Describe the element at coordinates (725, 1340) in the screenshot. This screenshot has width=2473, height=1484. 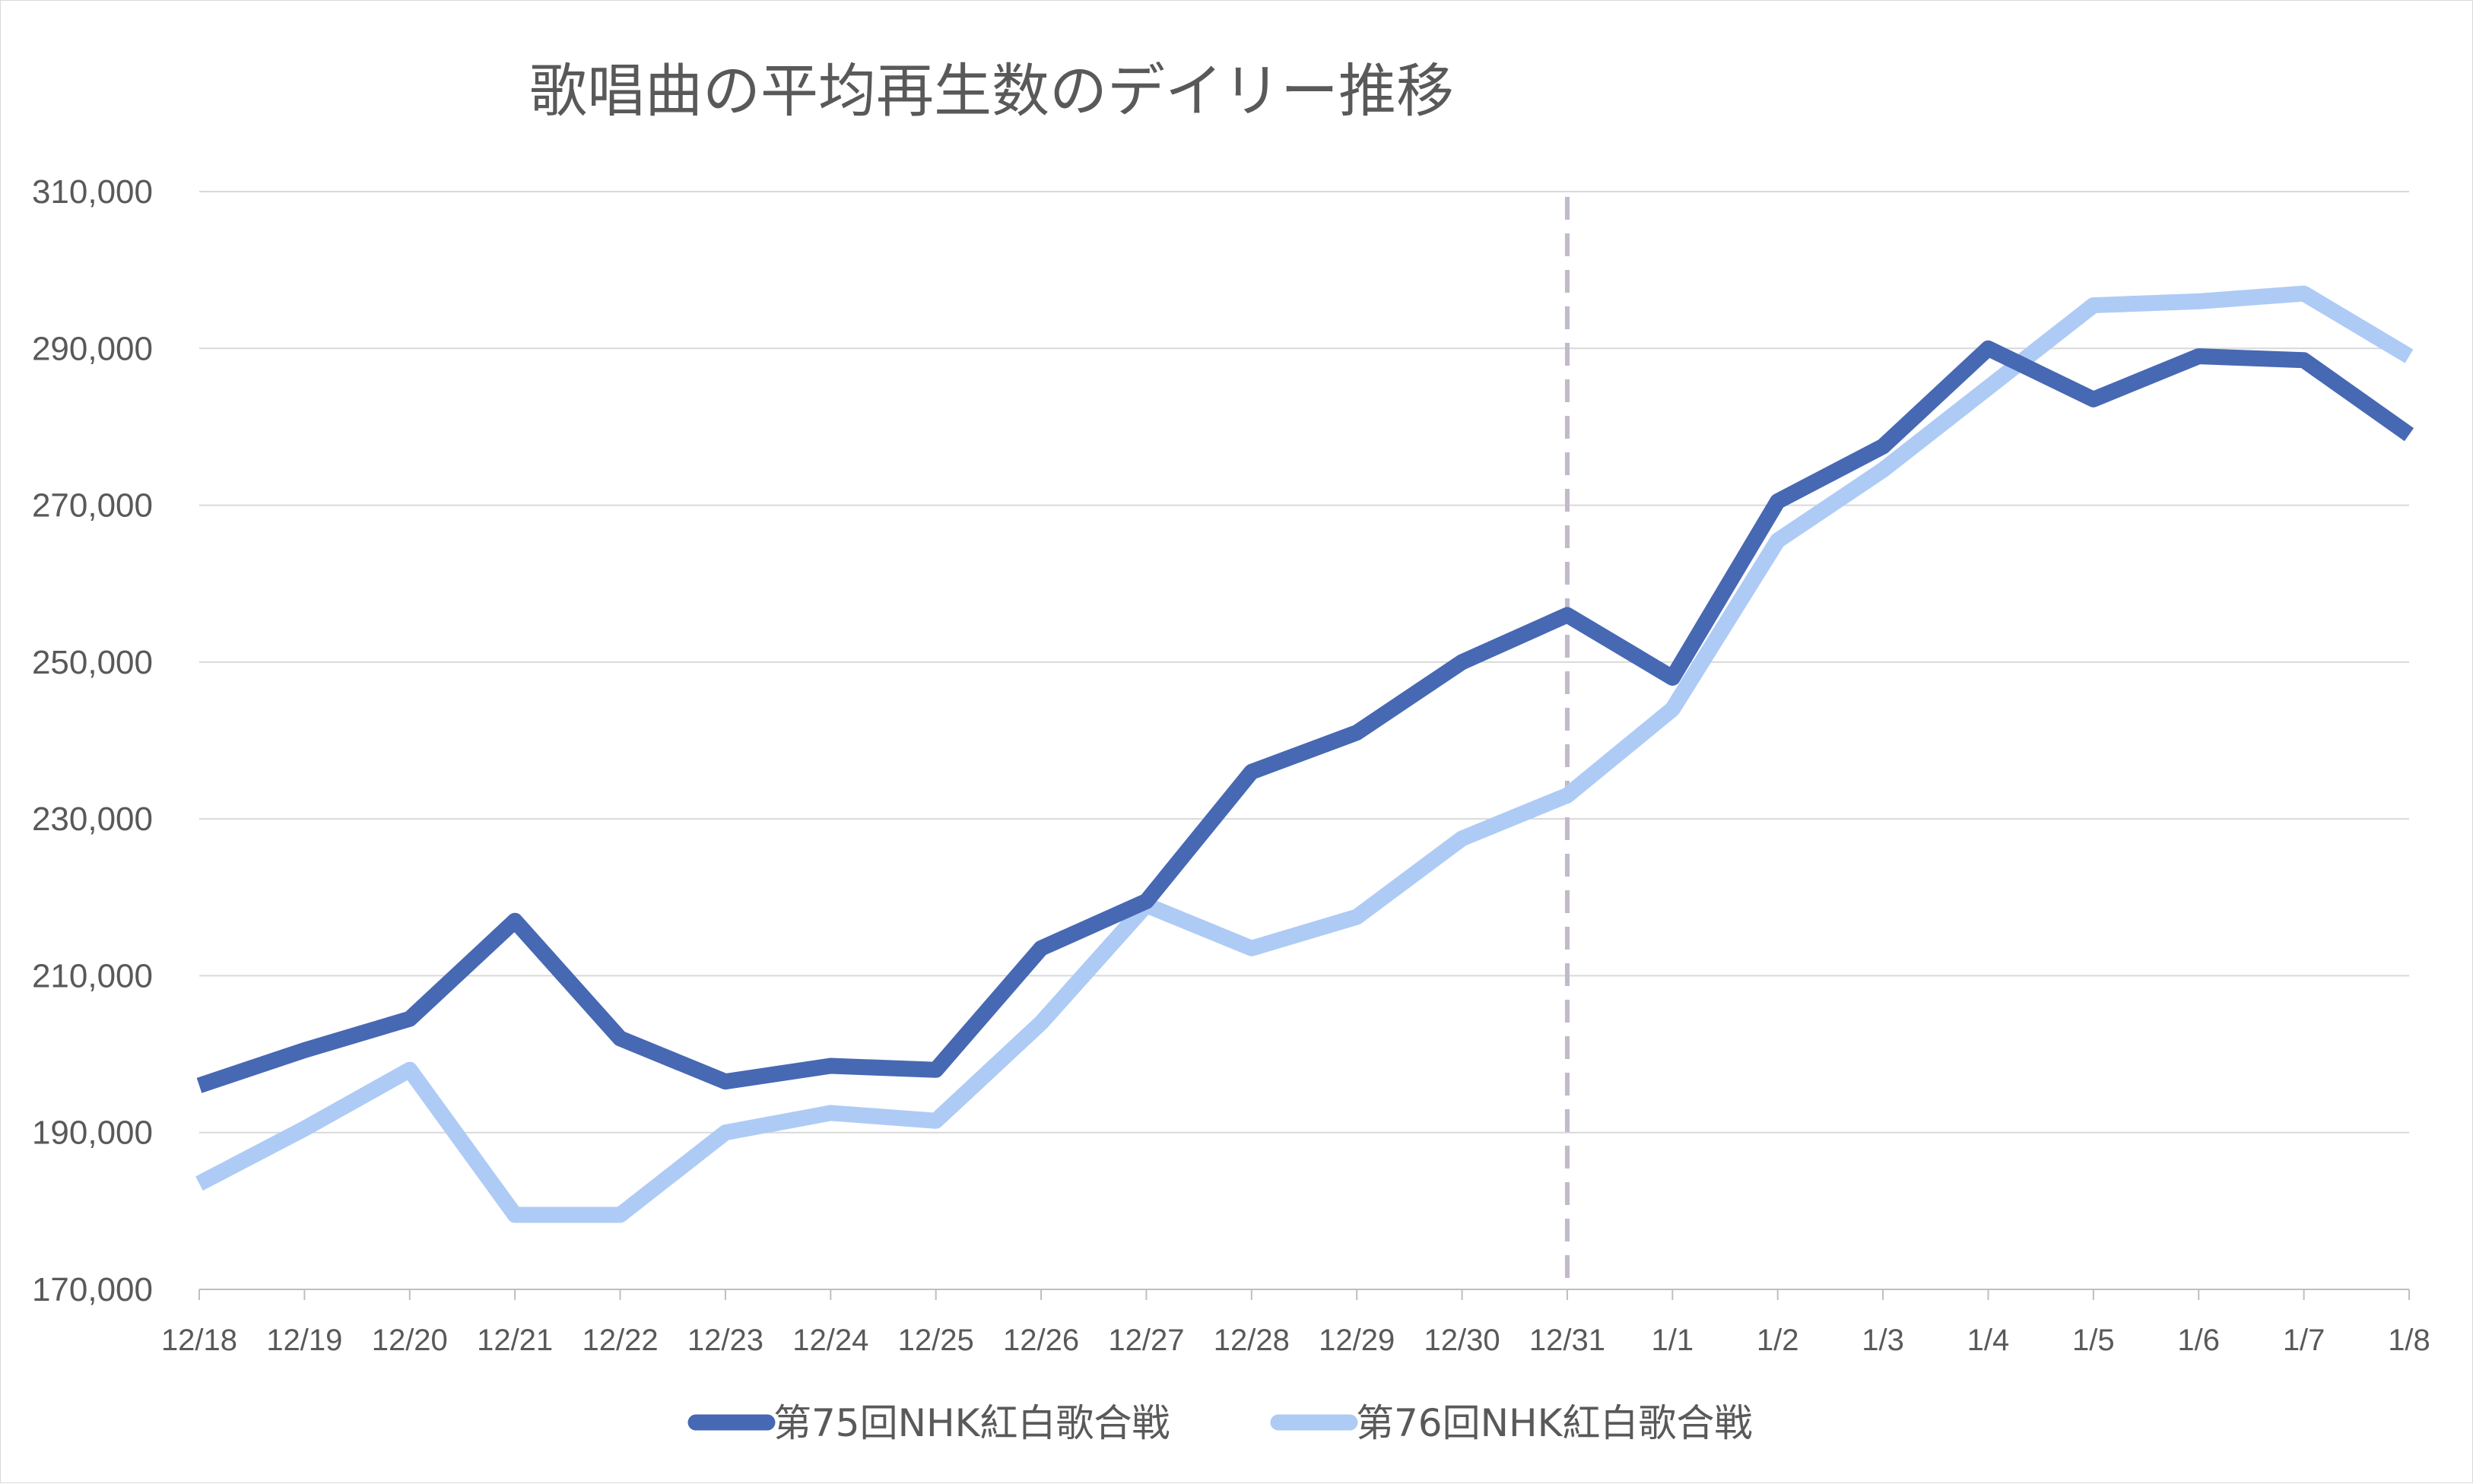
I see `x-tick-label: 12/23` at that location.